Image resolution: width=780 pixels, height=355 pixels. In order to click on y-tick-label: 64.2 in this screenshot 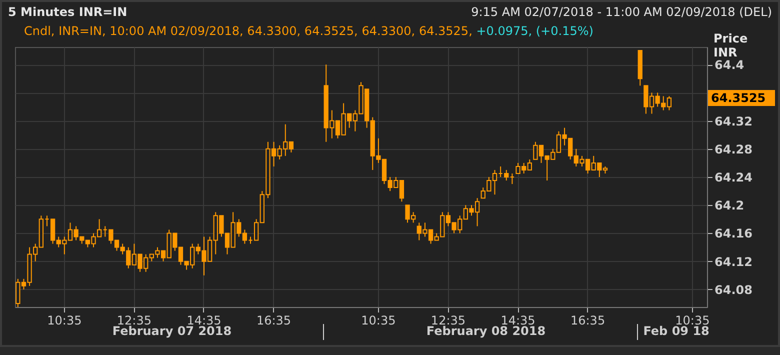, I will do `click(729, 205)`.